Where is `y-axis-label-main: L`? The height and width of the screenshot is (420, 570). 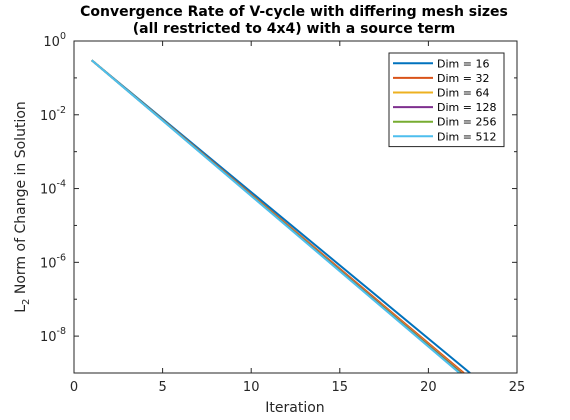
y-axis-label-main: L is located at coordinates (21, 309).